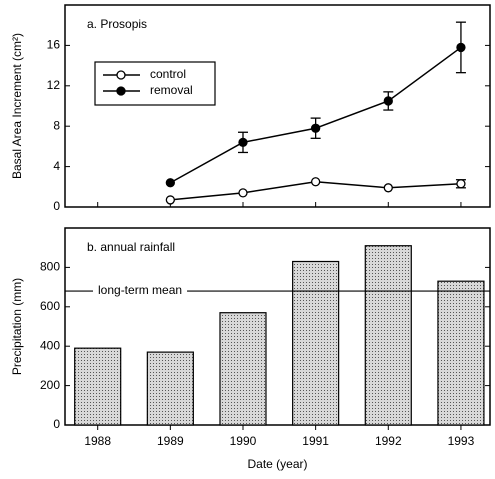 The image size is (495, 479). I want to click on y-tick-label: 8, so click(56, 125).